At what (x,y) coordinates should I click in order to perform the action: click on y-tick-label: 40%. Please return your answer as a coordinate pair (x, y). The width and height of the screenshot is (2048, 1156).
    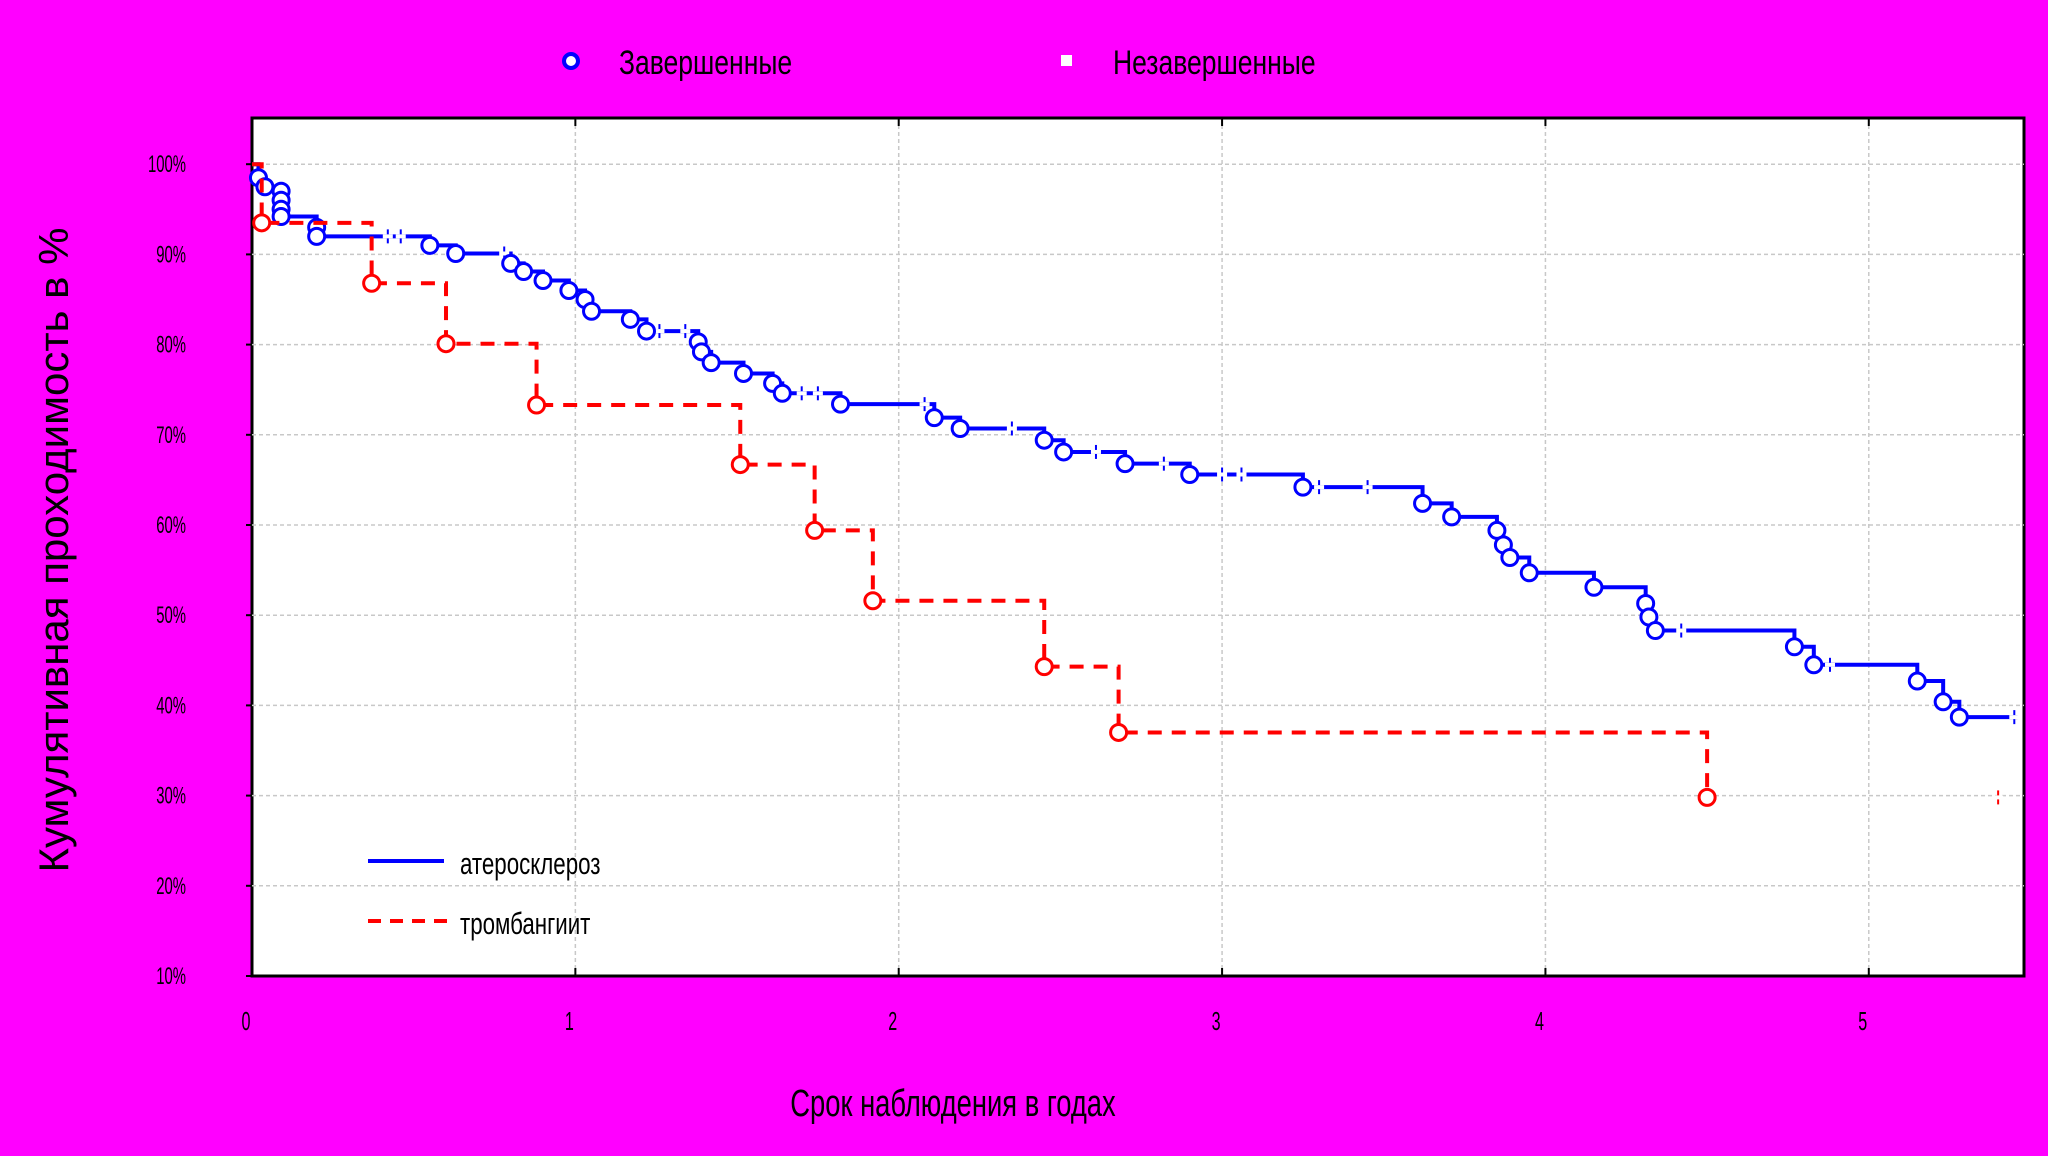
    Looking at the image, I should click on (171, 706).